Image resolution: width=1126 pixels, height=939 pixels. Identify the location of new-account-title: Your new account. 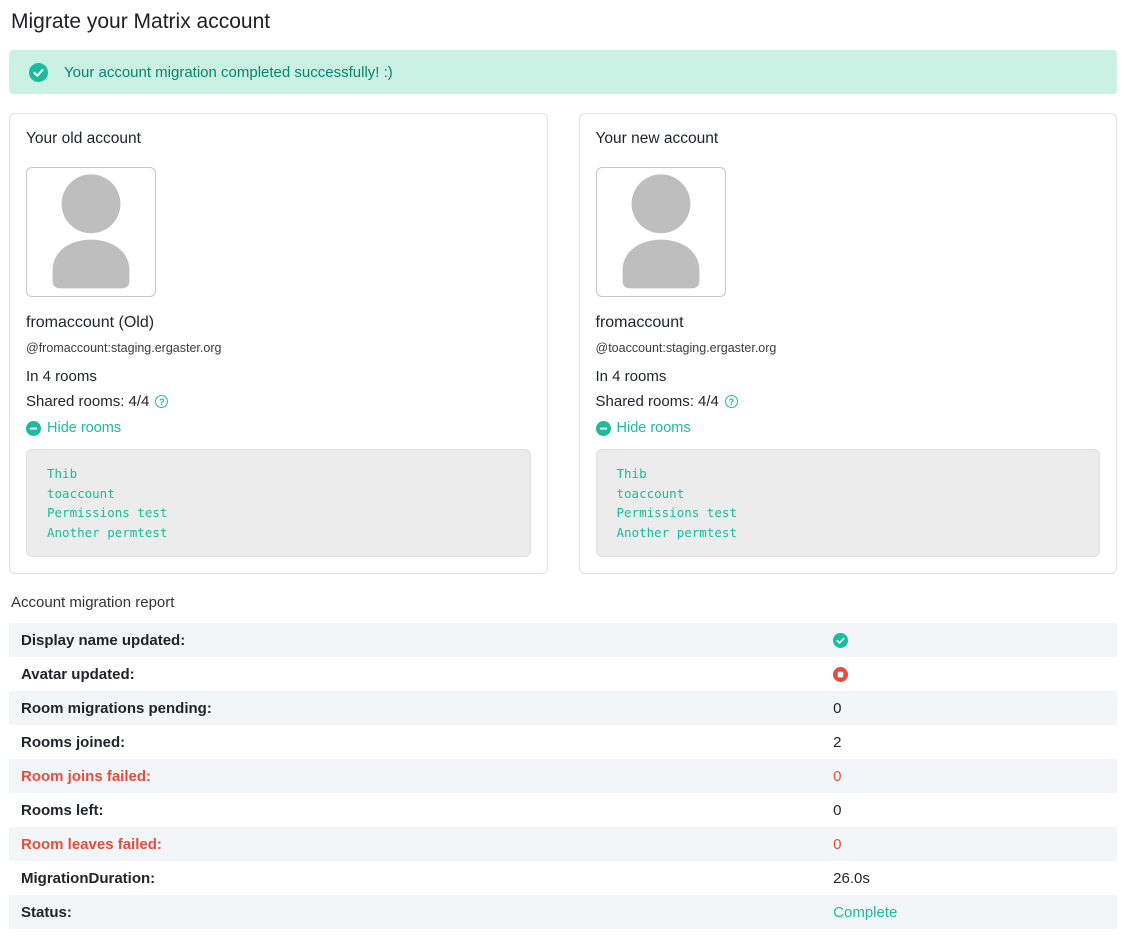
(657, 138).